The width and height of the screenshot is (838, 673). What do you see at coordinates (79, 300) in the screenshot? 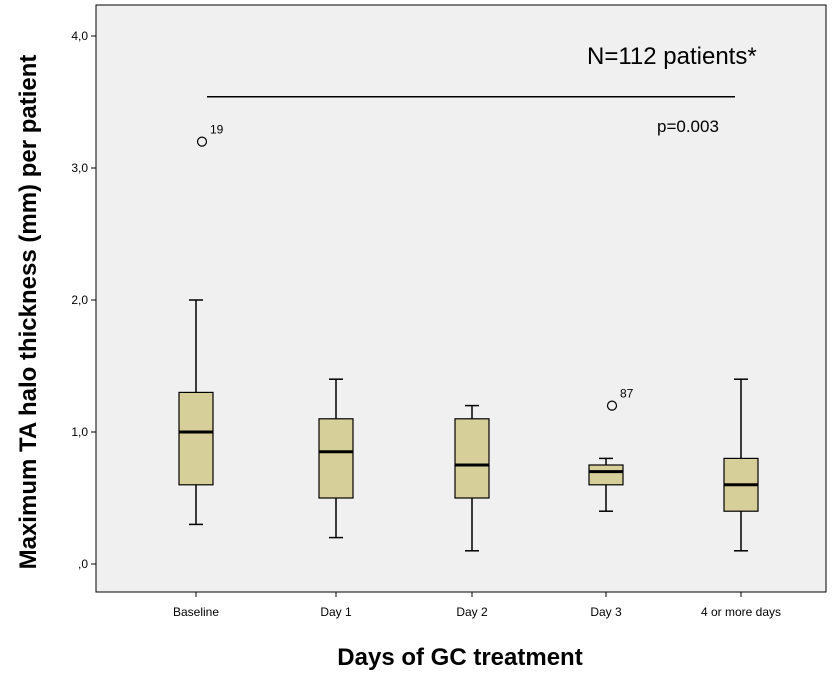
I see `y-tick-label: 2,0` at bounding box center [79, 300].